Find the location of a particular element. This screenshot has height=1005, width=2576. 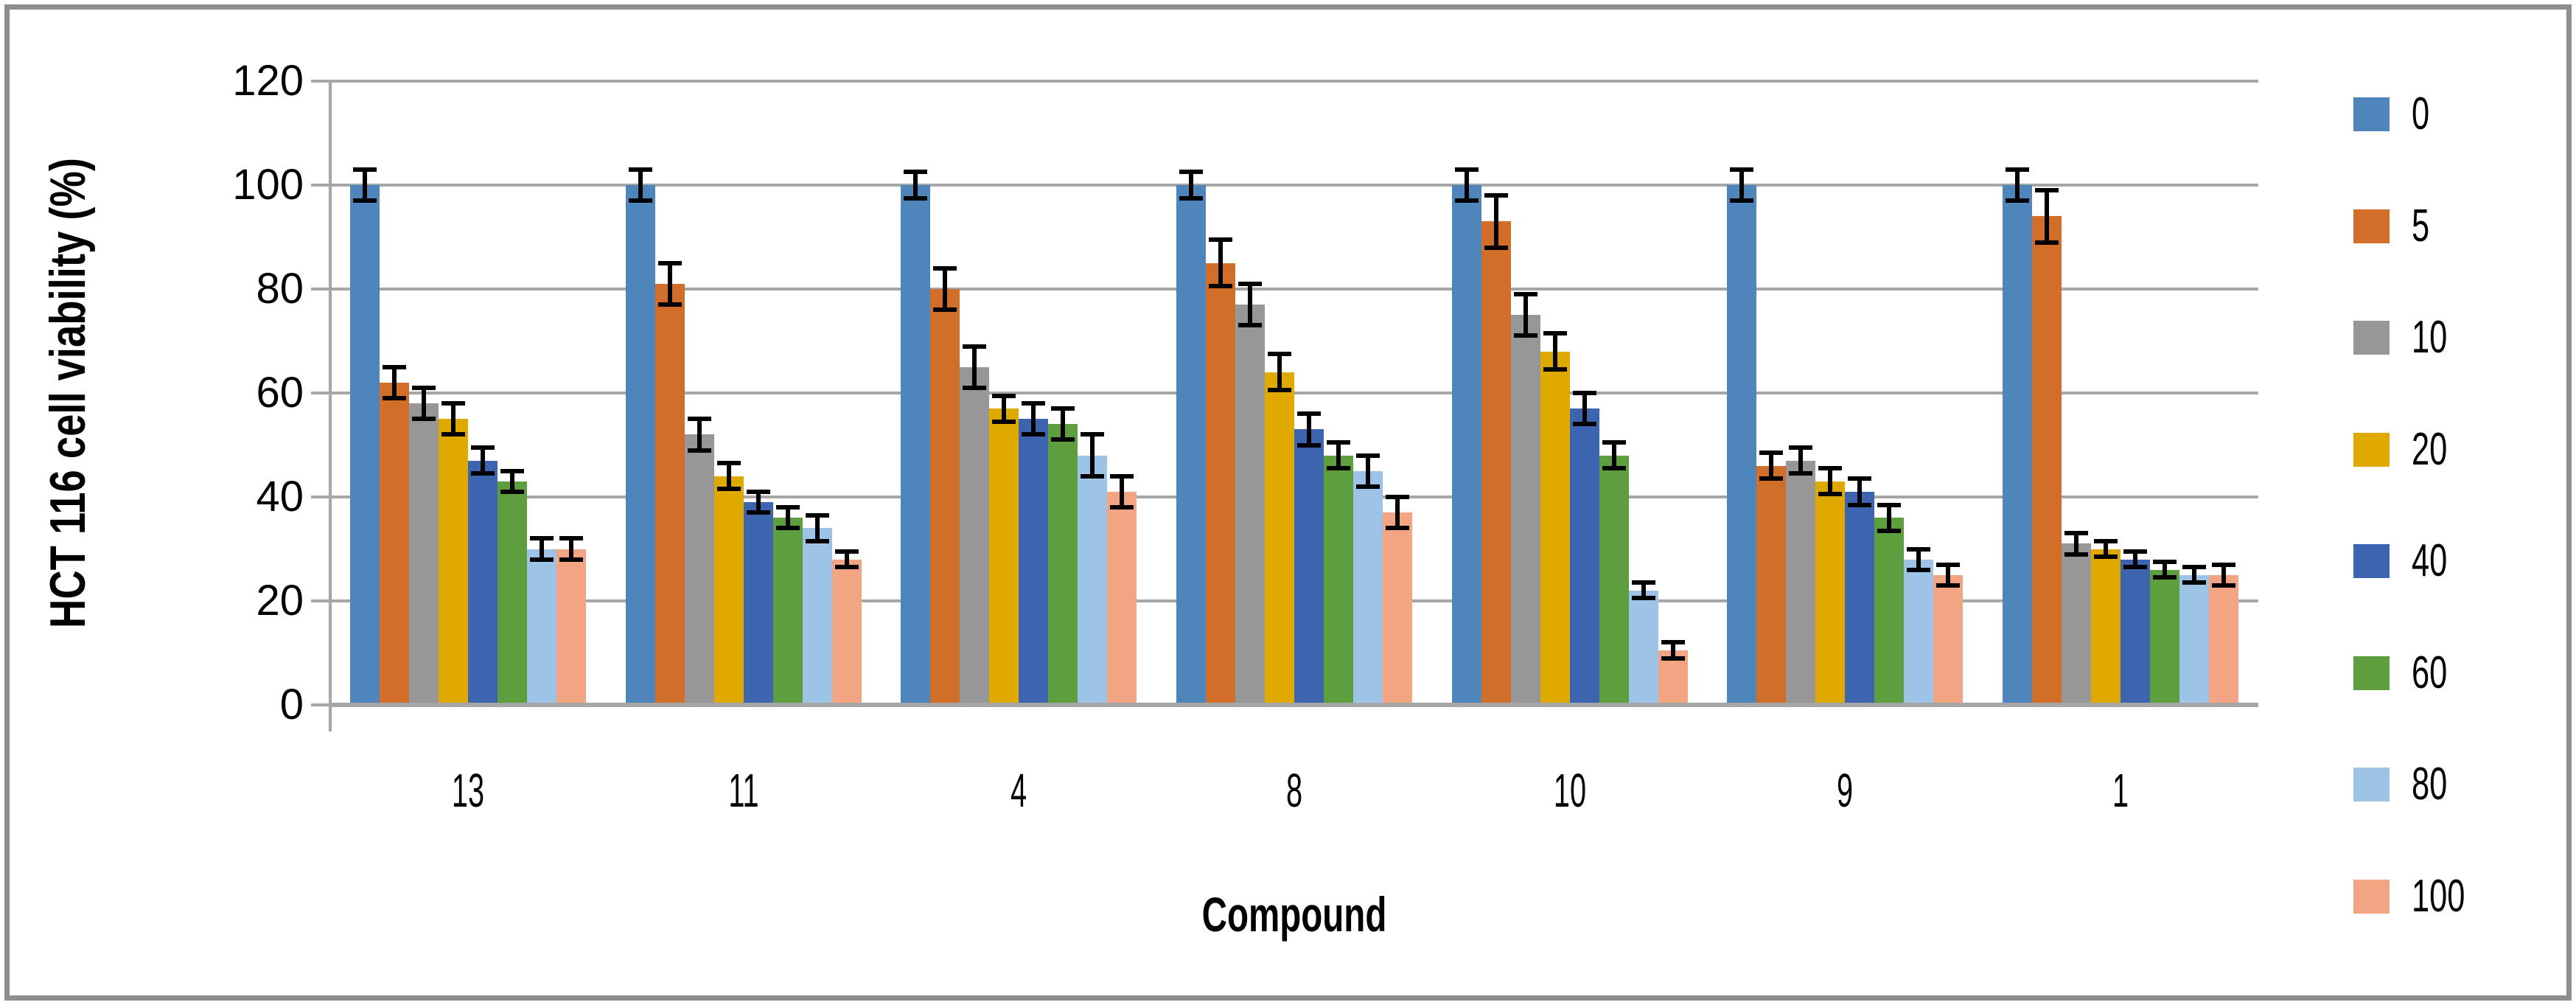

legend-label-20: 20 is located at coordinates (2430, 449).